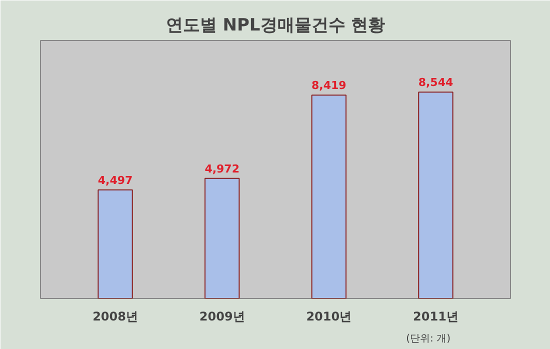  What do you see at coordinates (329, 317) in the screenshot?
I see `x-tick-label: 2010년` at bounding box center [329, 317].